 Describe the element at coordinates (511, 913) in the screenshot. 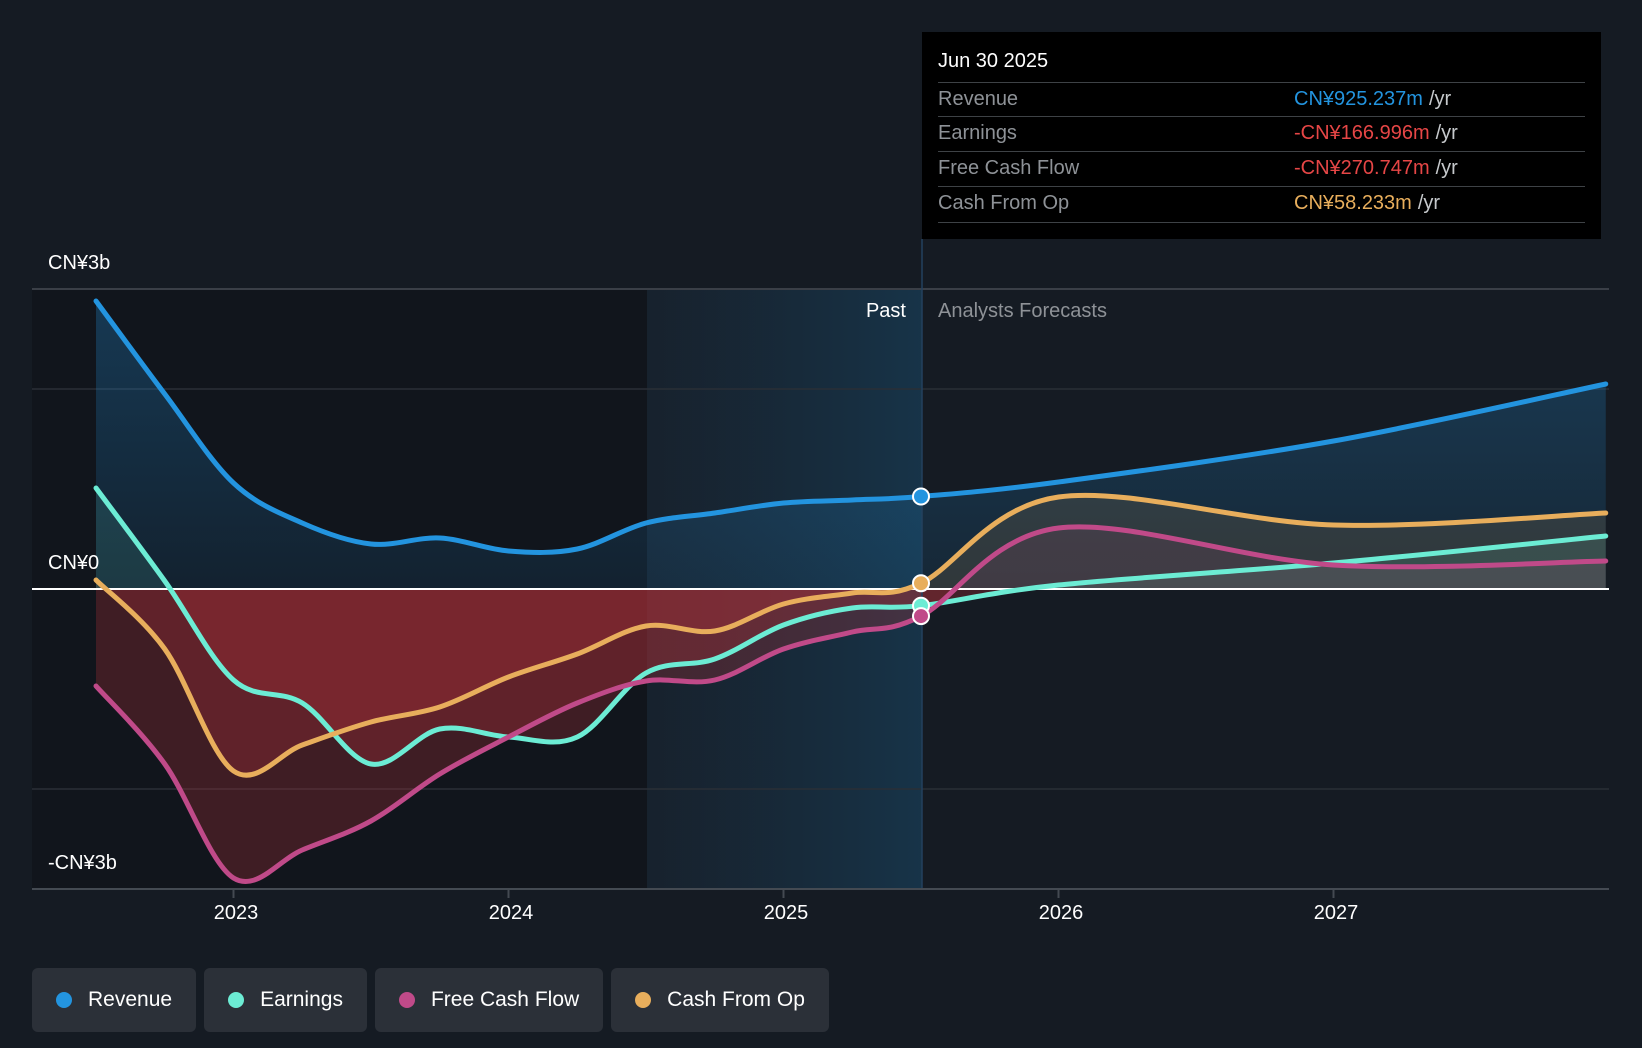

I see `x-tick-label-2024: 2024` at that location.